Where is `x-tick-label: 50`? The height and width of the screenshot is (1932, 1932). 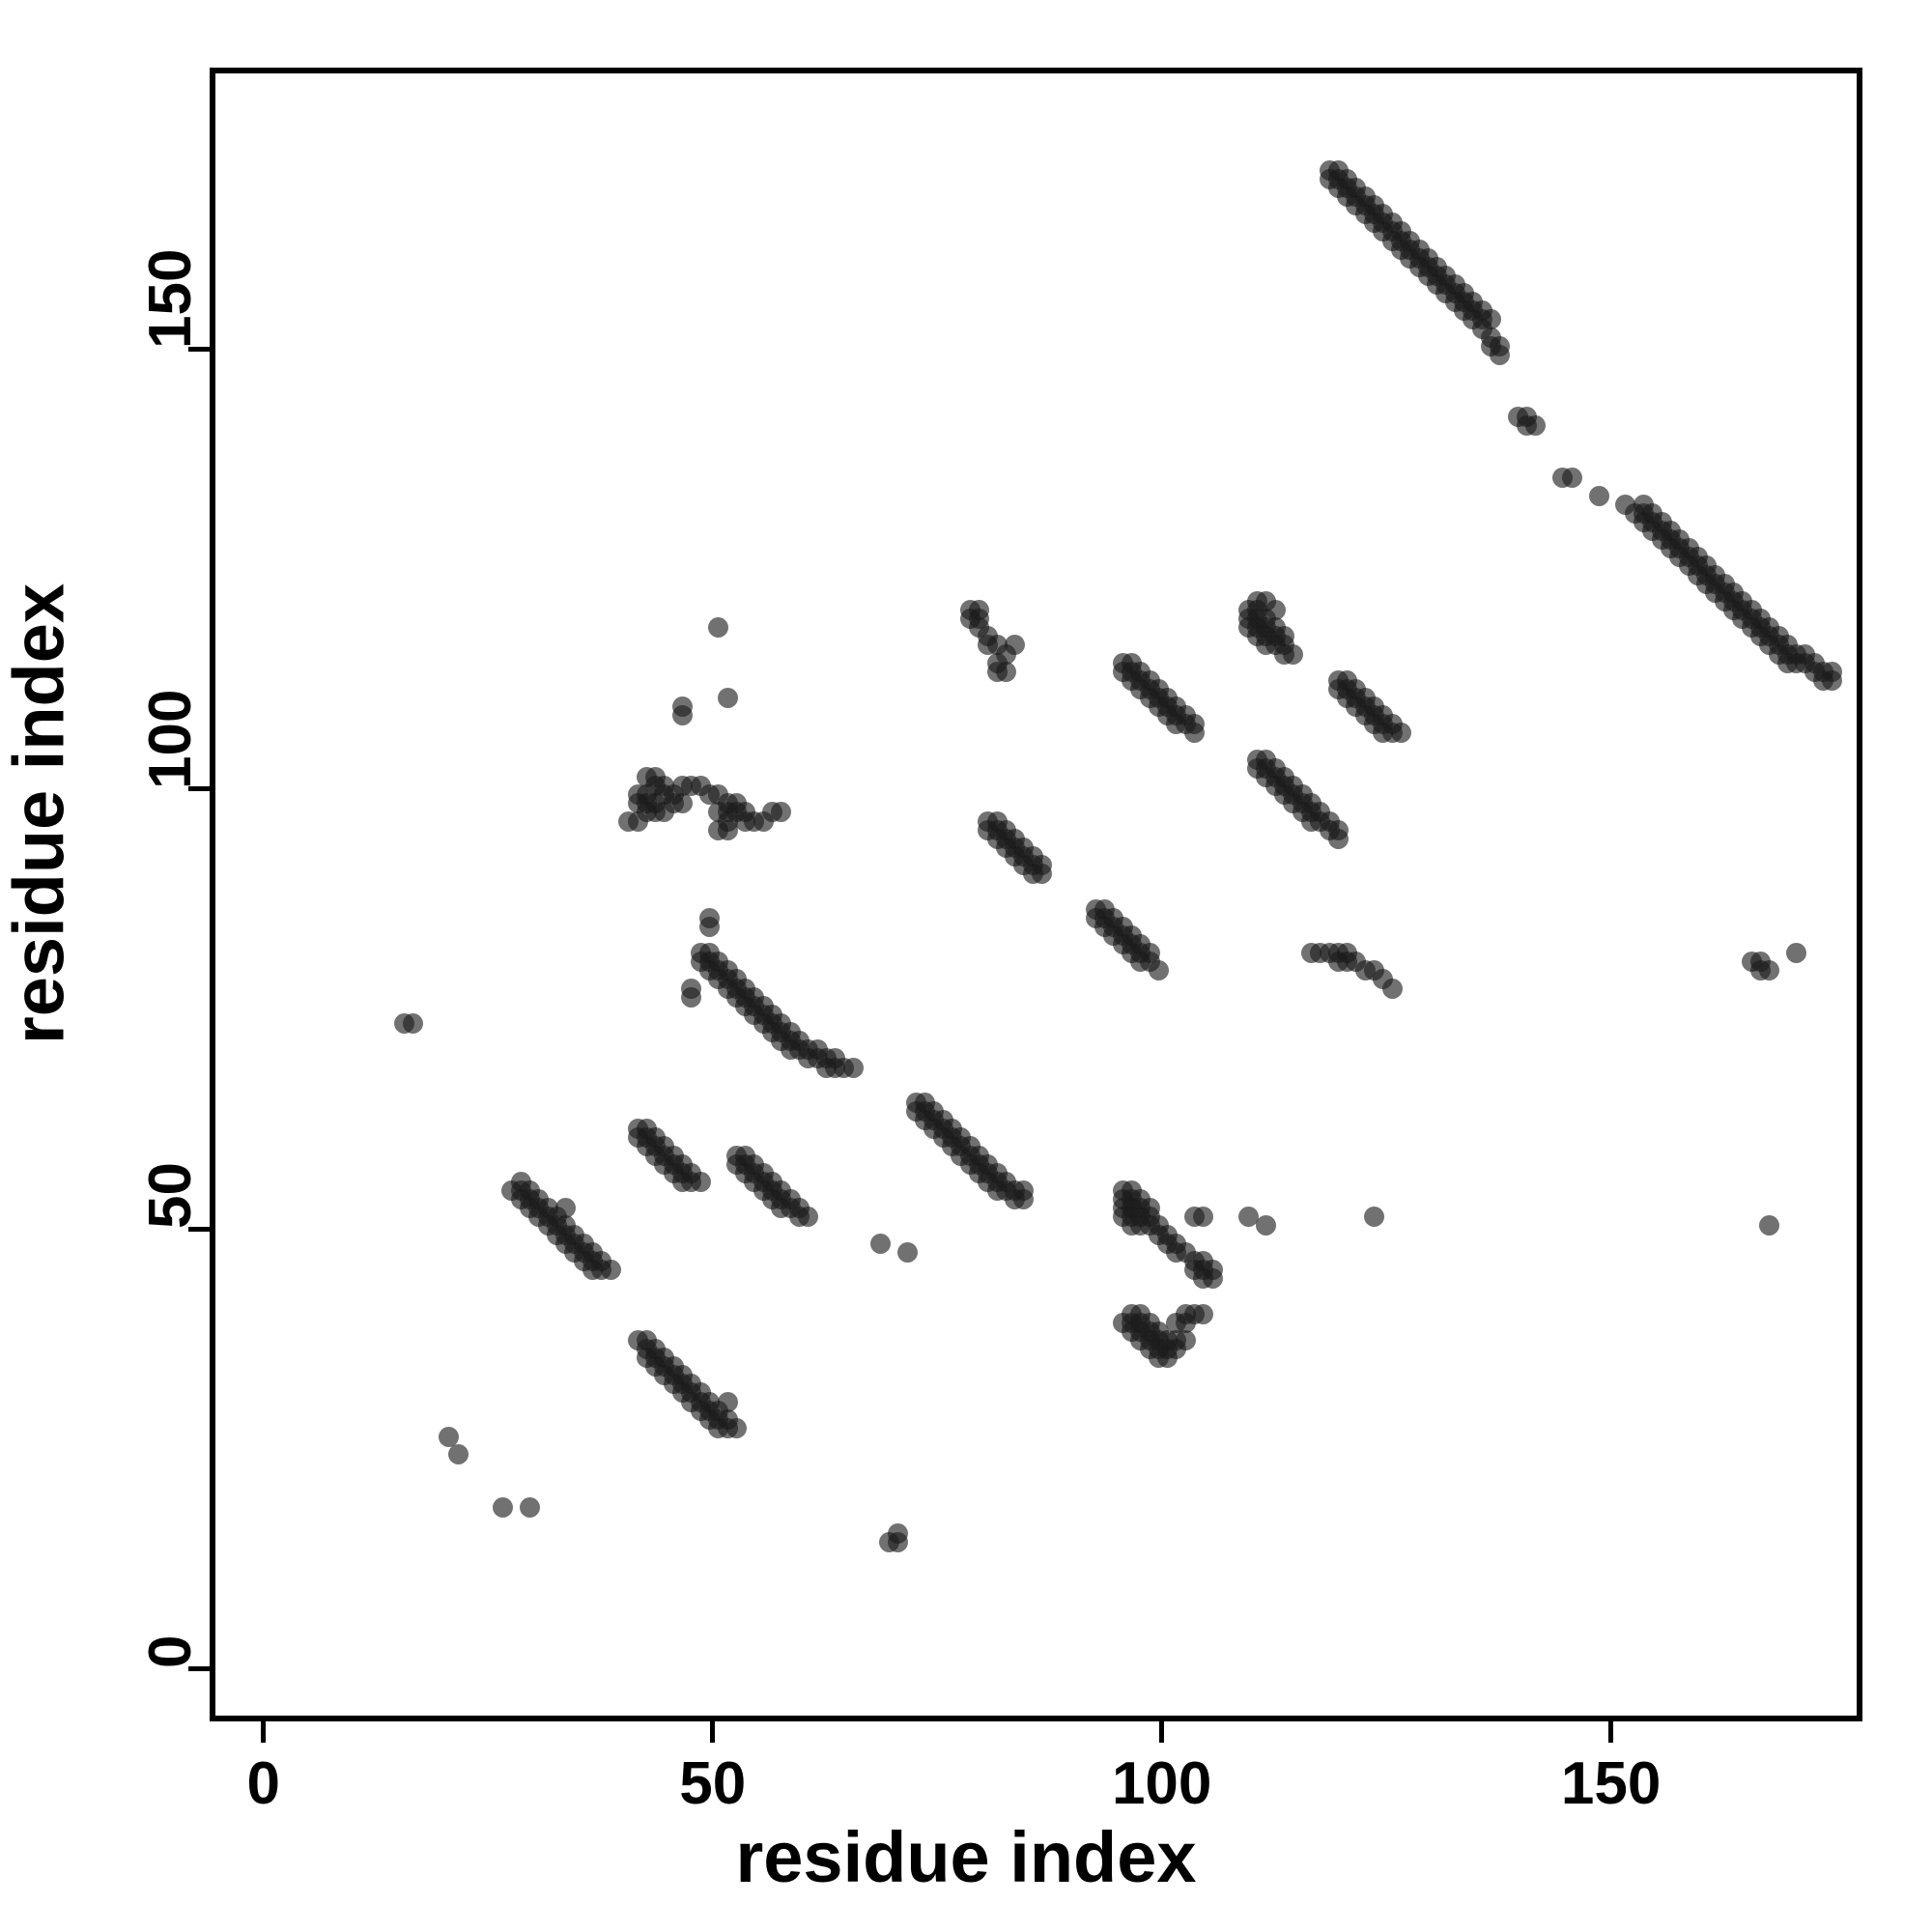 x-tick-label: 50 is located at coordinates (713, 1783).